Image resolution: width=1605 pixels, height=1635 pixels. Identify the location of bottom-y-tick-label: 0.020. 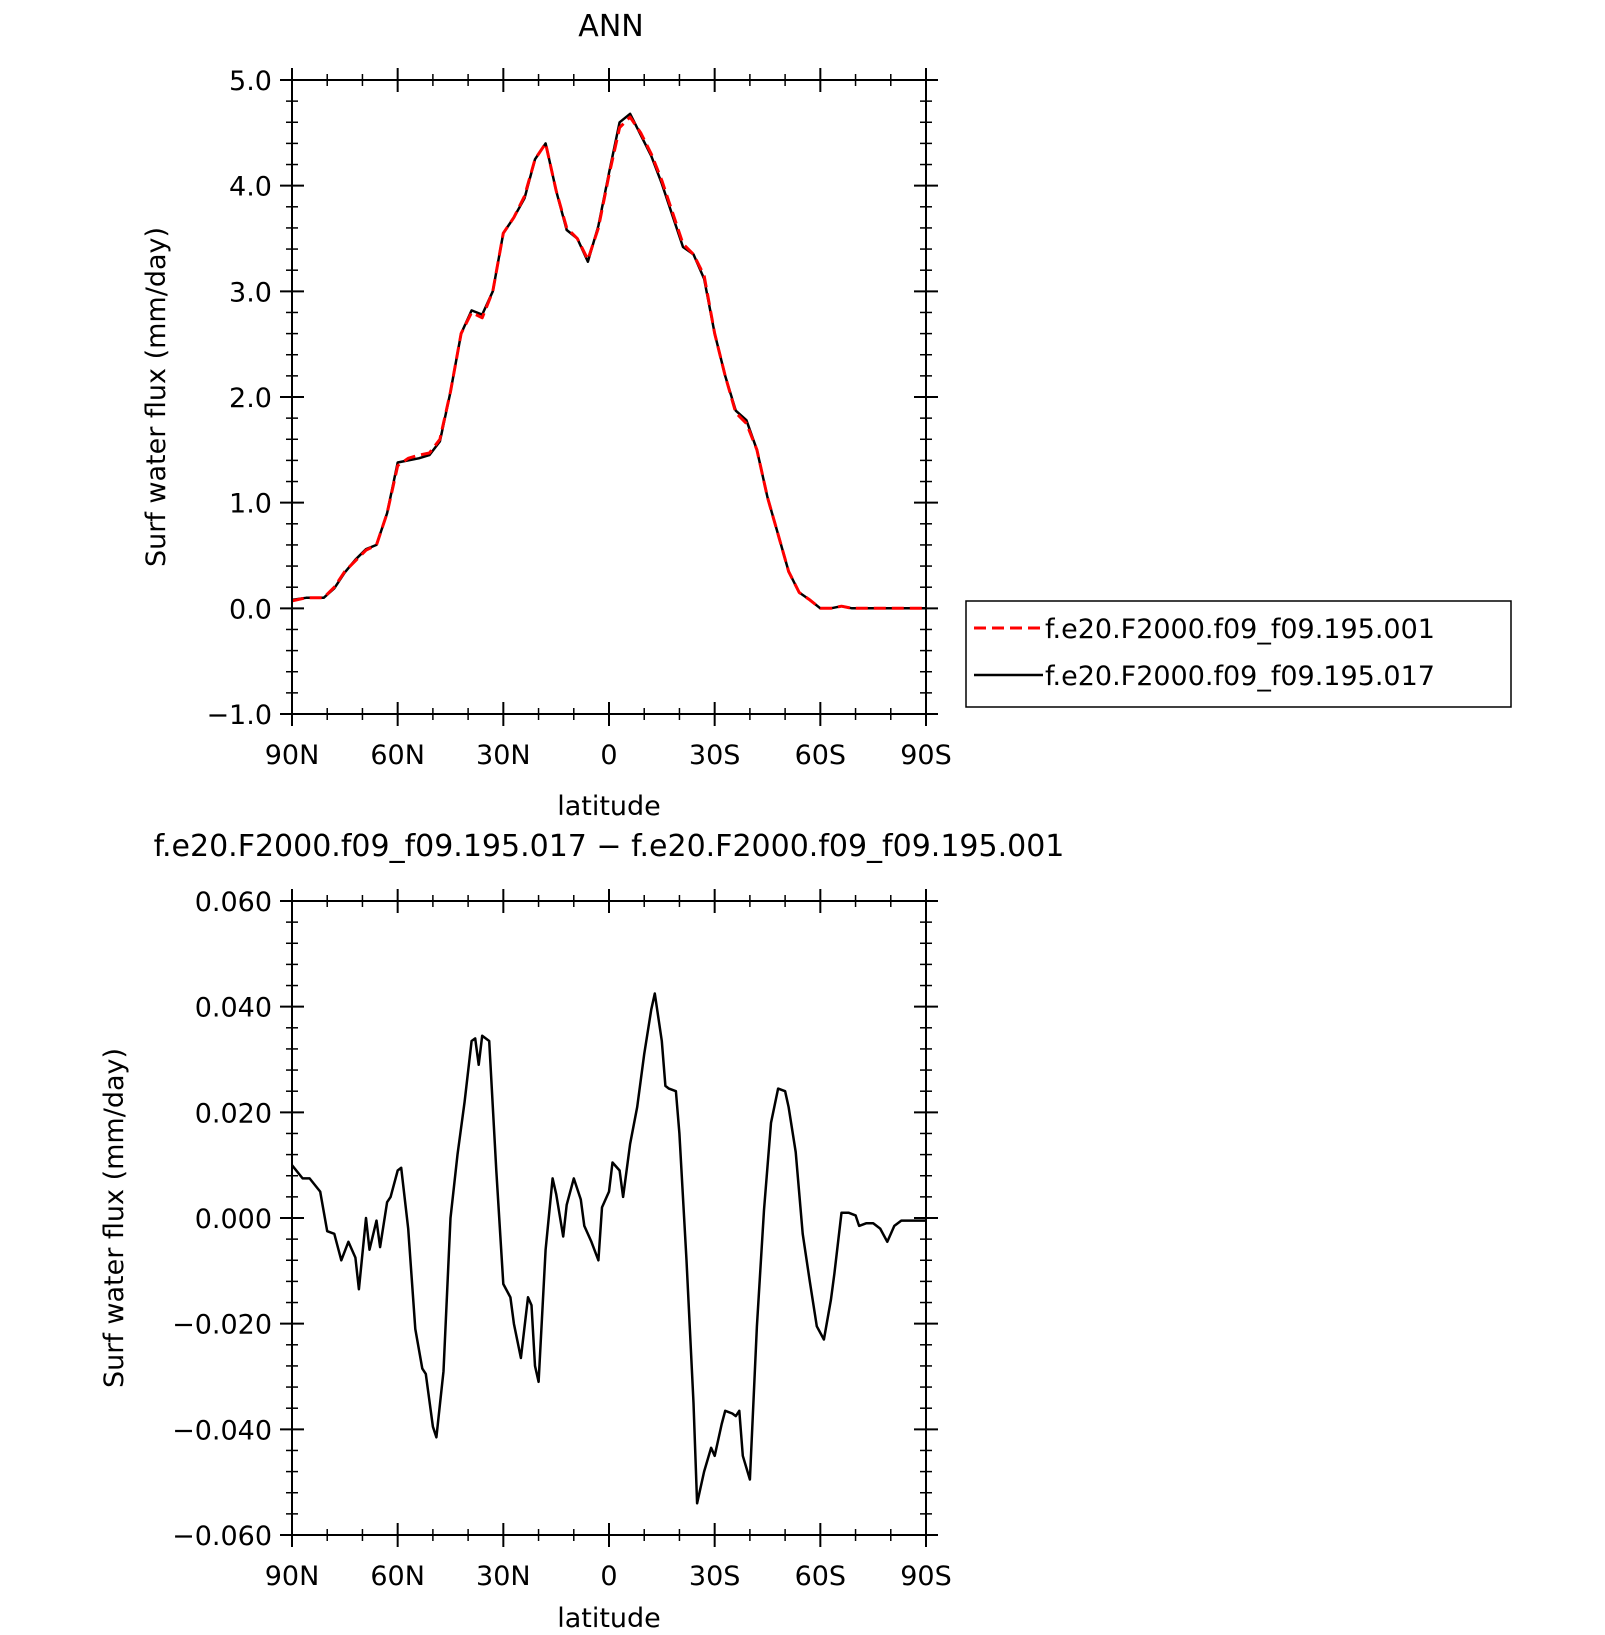
(233, 1113).